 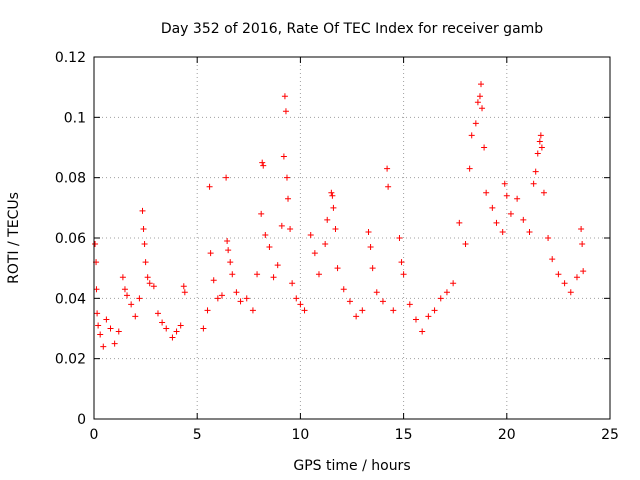 I want to click on x-tick-label: 5, so click(x=197, y=435).